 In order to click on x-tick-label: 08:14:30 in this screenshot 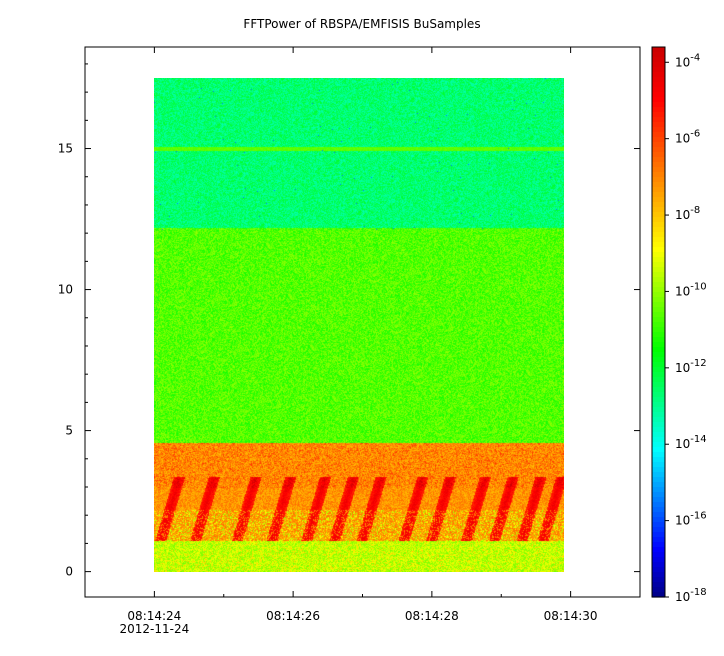, I will do `click(571, 616)`.